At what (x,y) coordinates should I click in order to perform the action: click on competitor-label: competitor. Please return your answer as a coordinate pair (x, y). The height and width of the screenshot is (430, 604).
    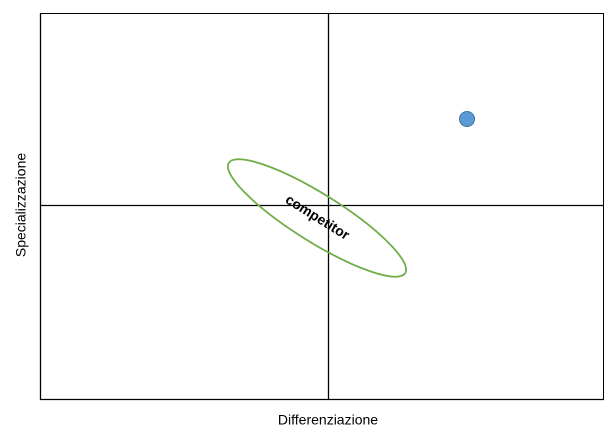
    Looking at the image, I should click on (318, 217).